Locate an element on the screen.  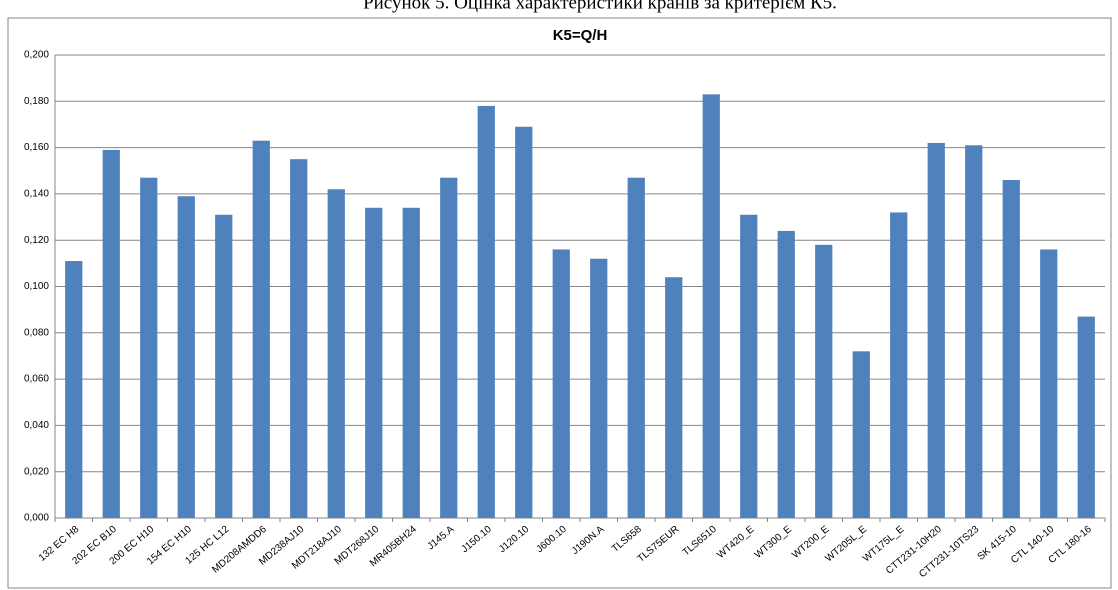
x-tick-label: WT300_E is located at coordinates (773, 542).